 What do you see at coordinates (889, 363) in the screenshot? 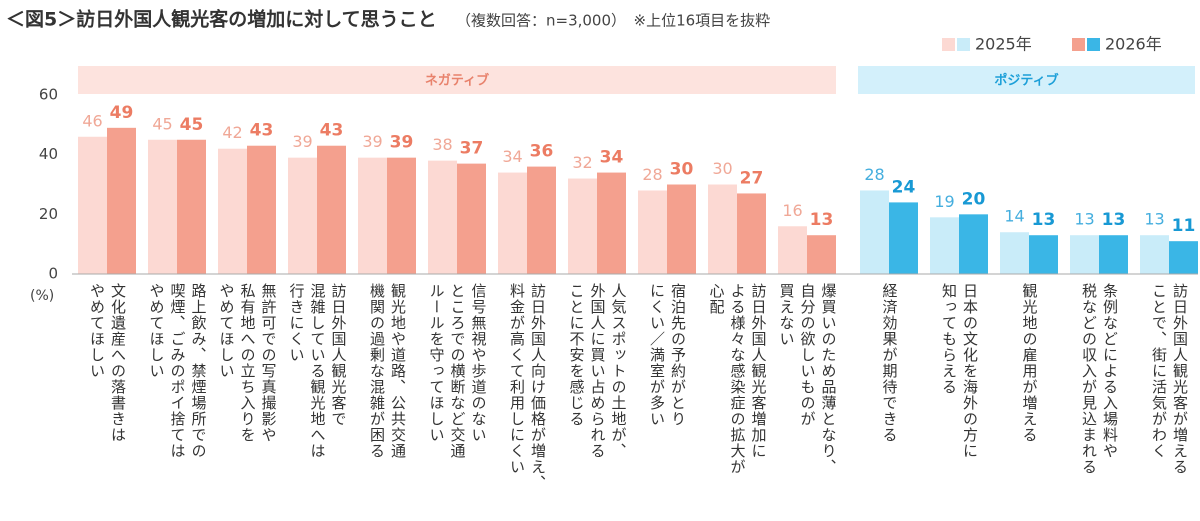
I see `x-tick-label: 経済効果が期待できる` at bounding box center [889, 363].